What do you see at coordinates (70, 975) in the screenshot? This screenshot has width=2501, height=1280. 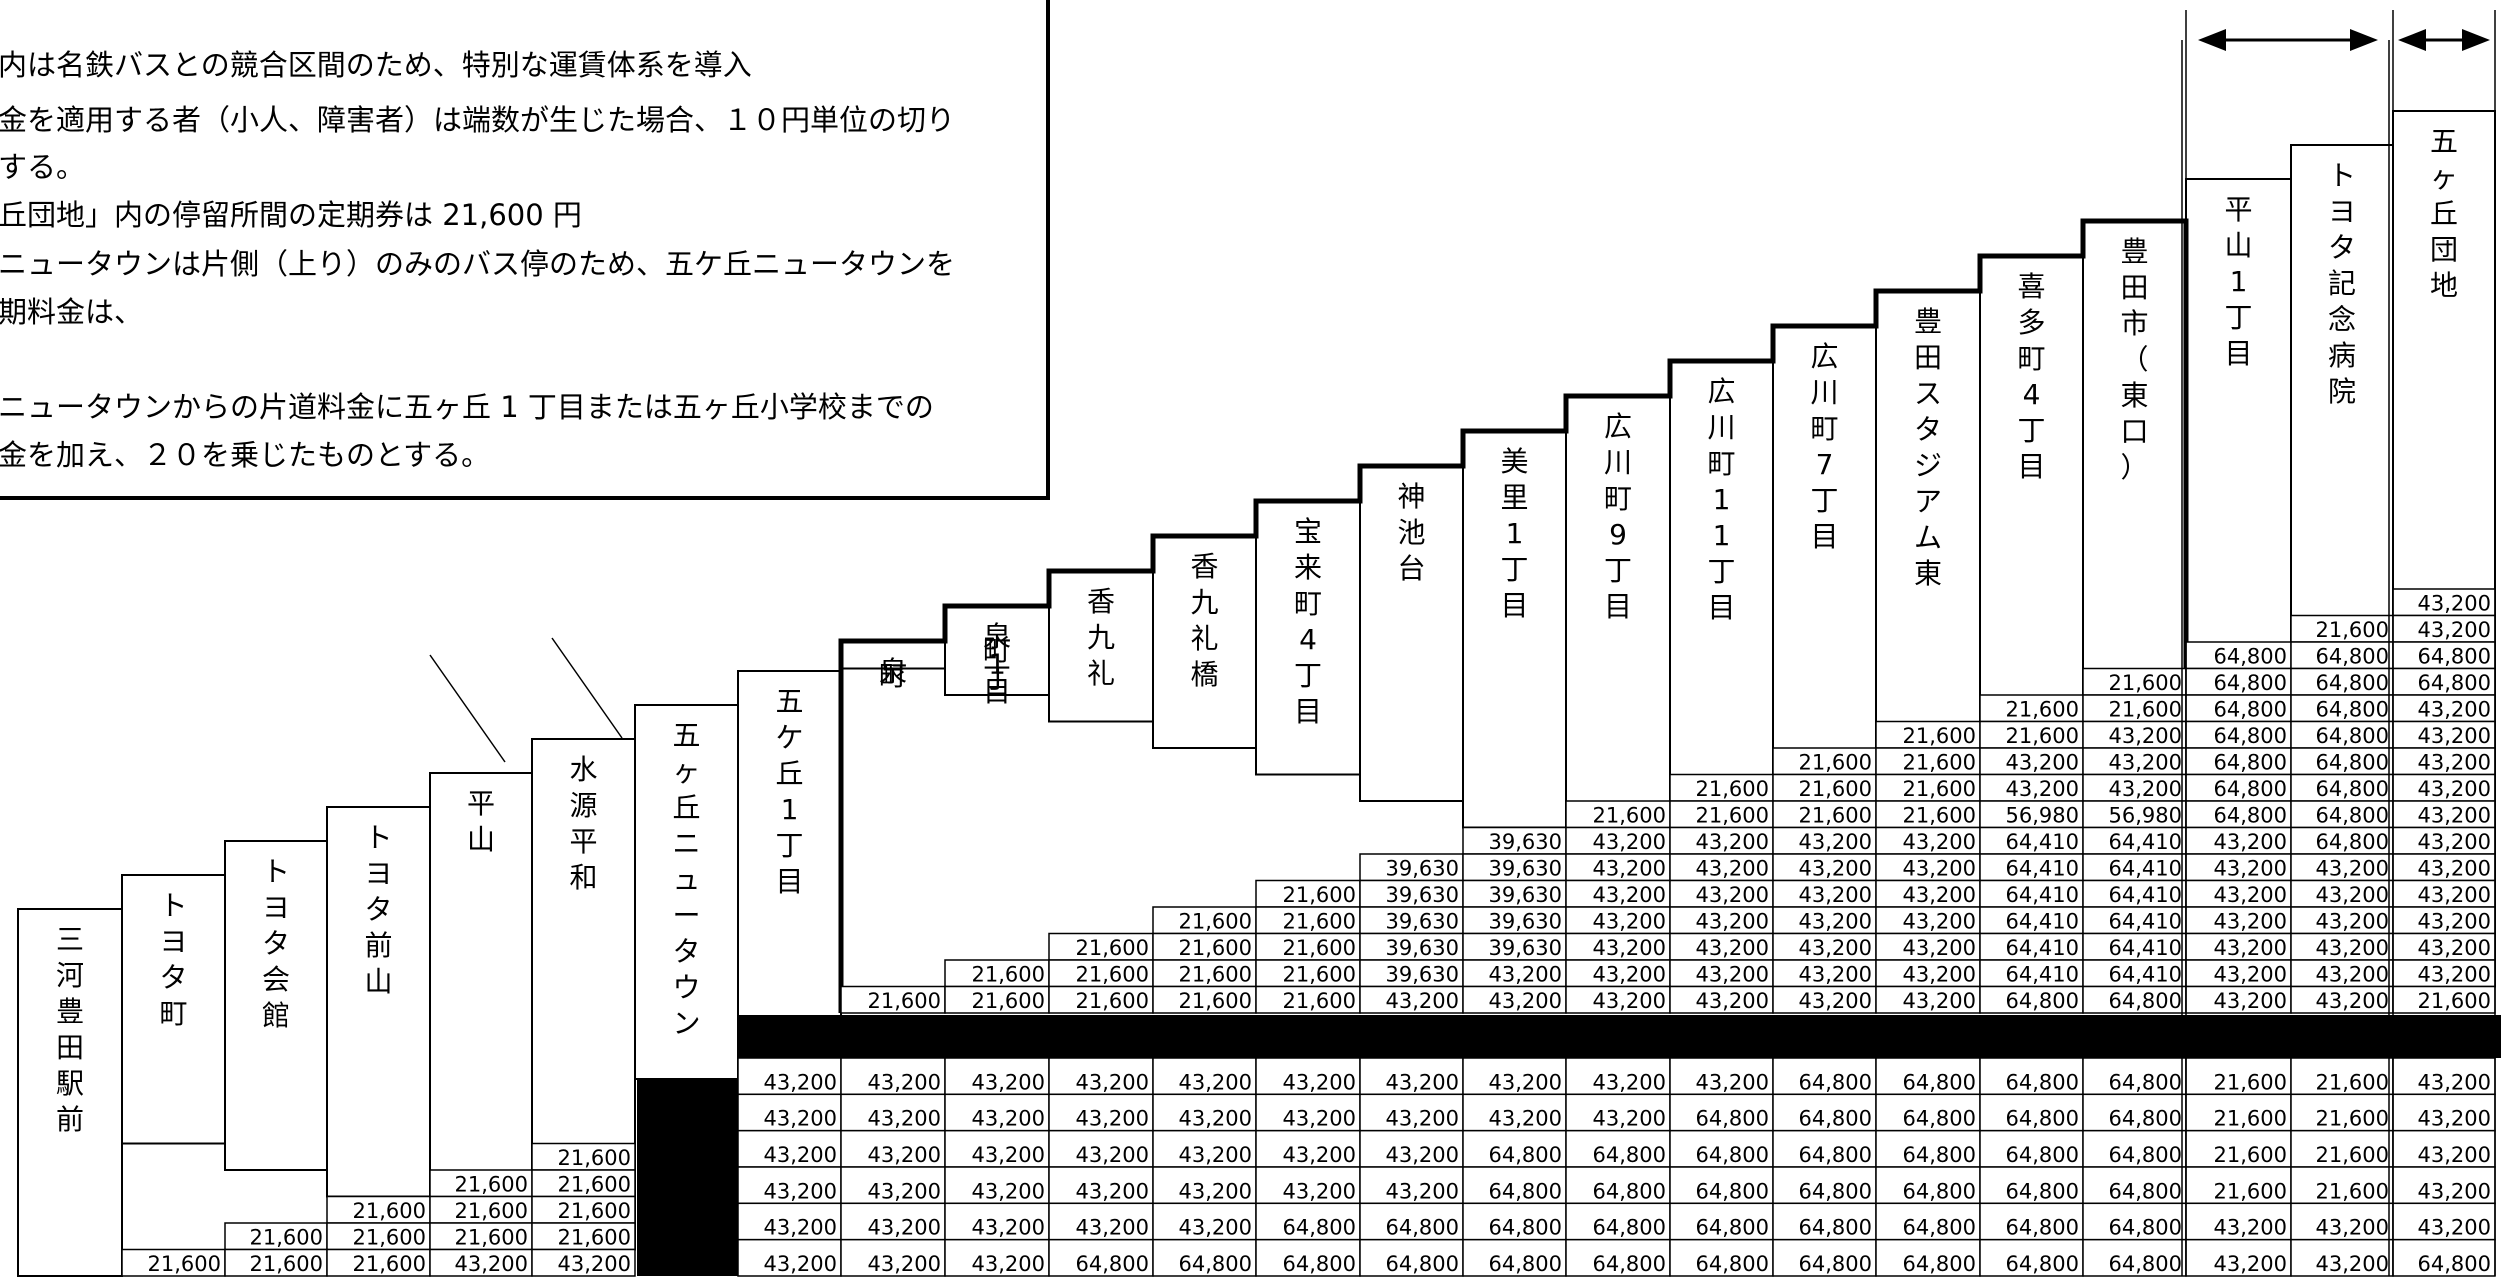 I see `stop-name-char: 河` at bounding box center [70, 975].